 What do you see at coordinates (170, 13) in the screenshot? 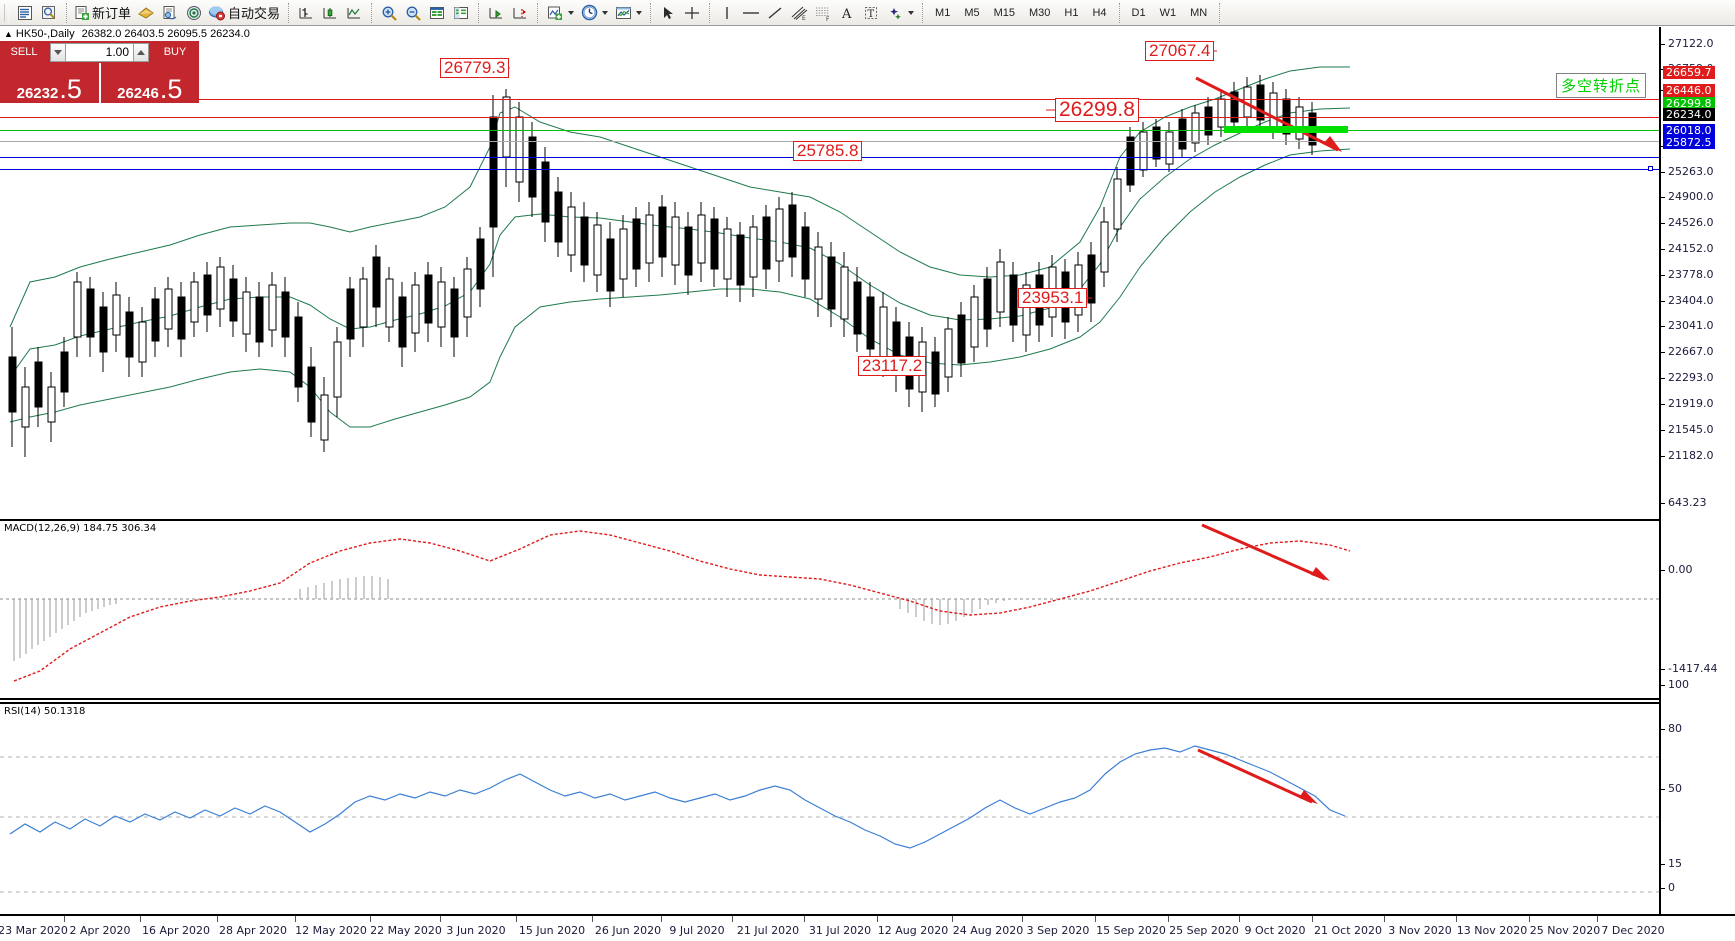
I see `strategy-tester-icon` at bounding box center [170, 13].